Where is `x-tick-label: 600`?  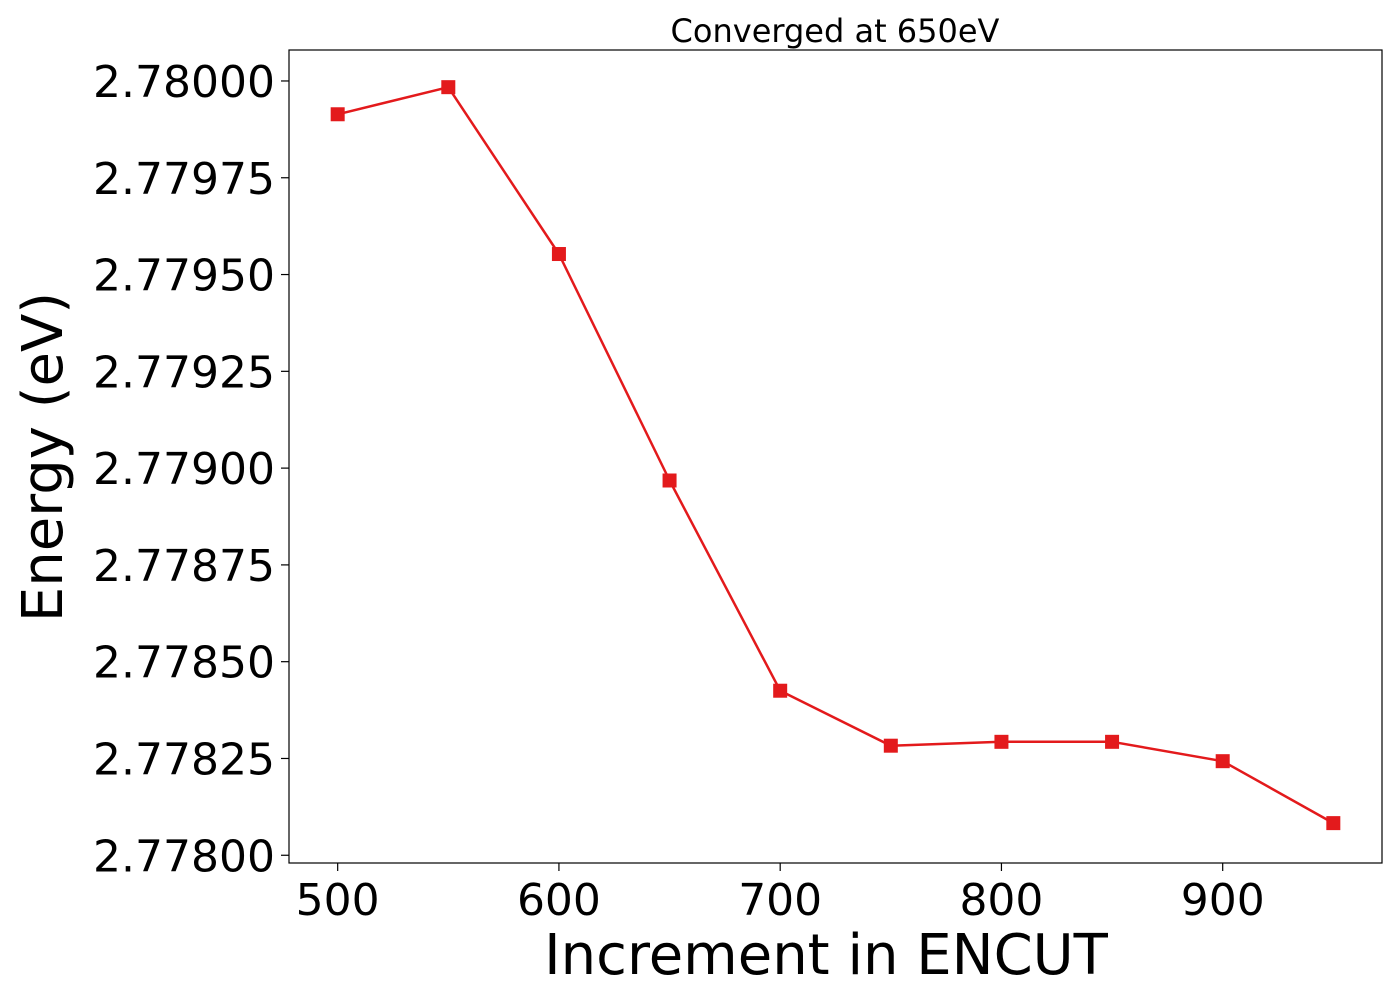 x-tick-label: 600 is located at coordinates (559, 900).